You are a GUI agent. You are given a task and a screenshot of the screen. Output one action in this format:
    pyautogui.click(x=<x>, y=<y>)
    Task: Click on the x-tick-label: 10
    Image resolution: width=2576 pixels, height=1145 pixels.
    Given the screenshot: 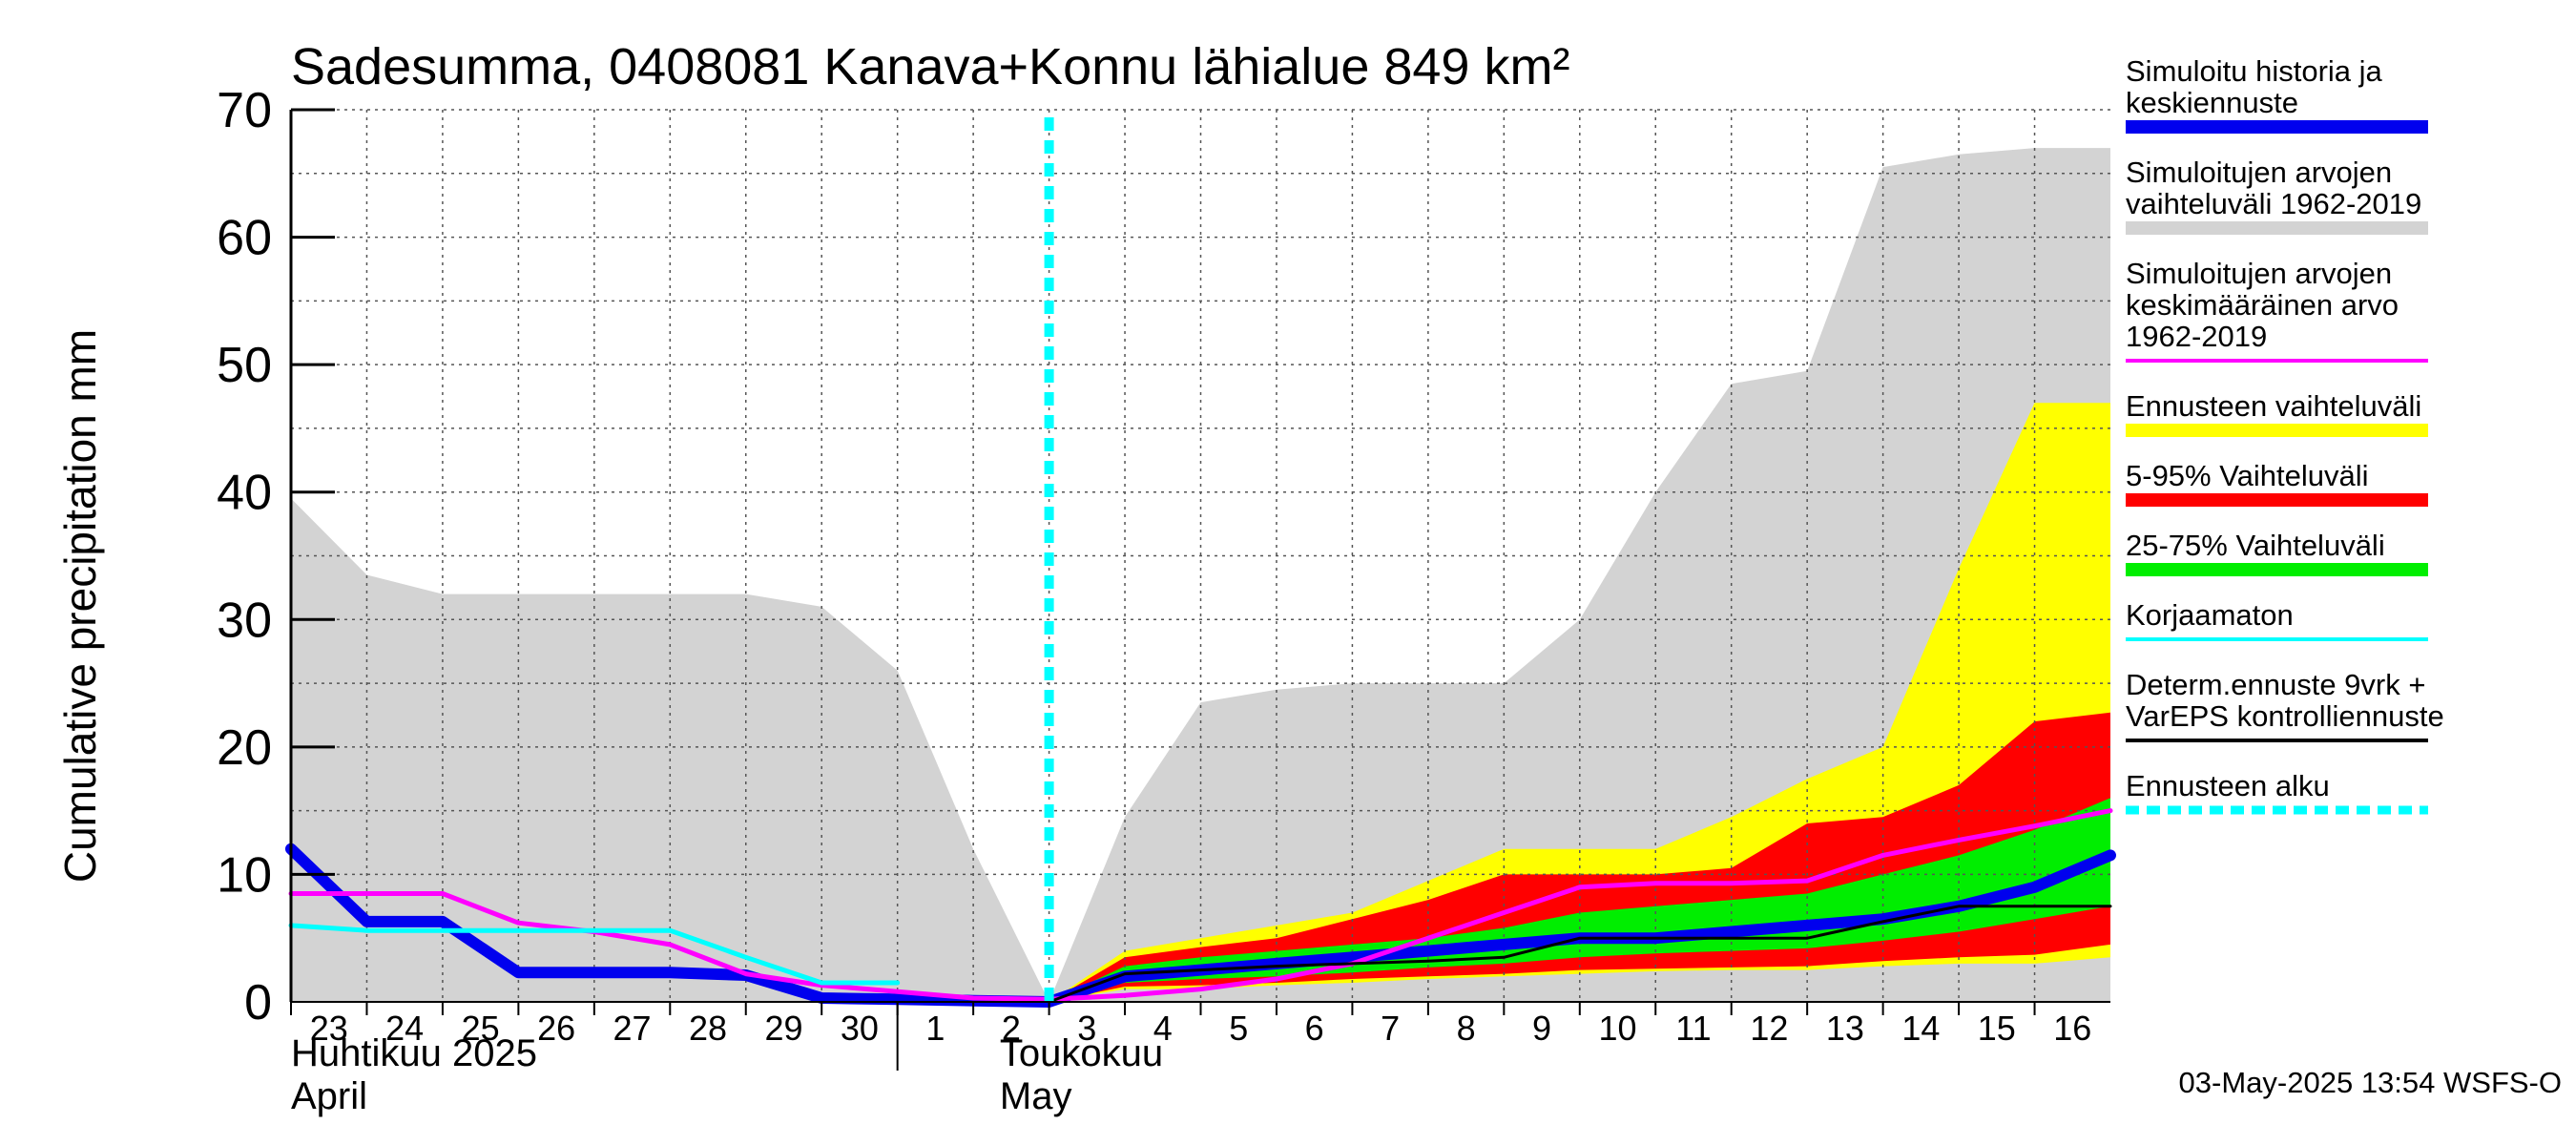 What is the action you would take?
    pyautogui.click(x=1617, y=1029)
    